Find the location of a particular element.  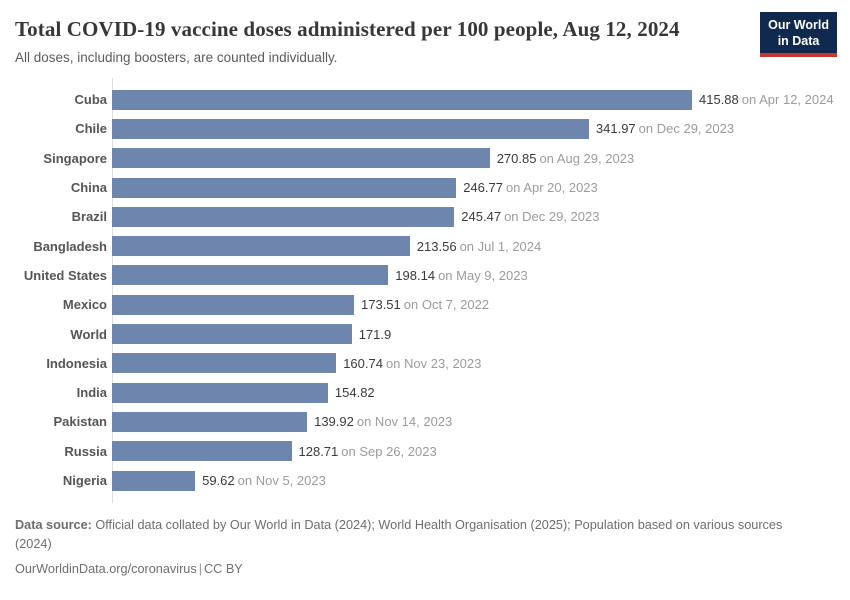

bar-date-label: on Apr 12, 2024 is located at coordinates (787, 100).